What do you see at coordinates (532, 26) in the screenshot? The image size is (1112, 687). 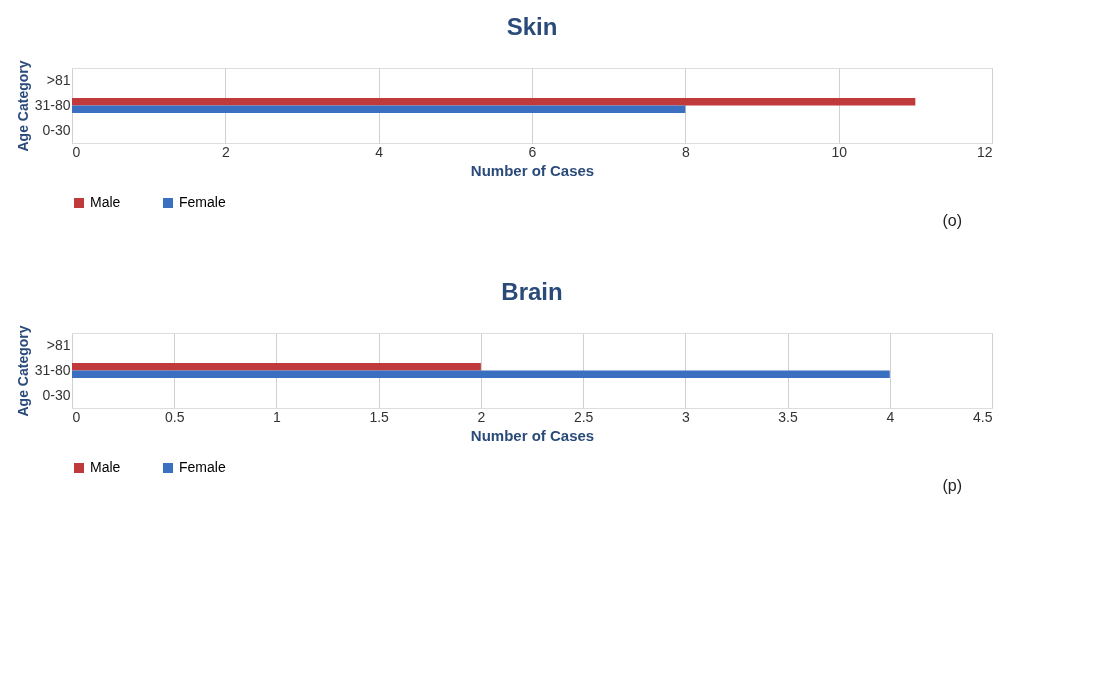 I see `chart-title: Skin` at bounding box center [532, 26].